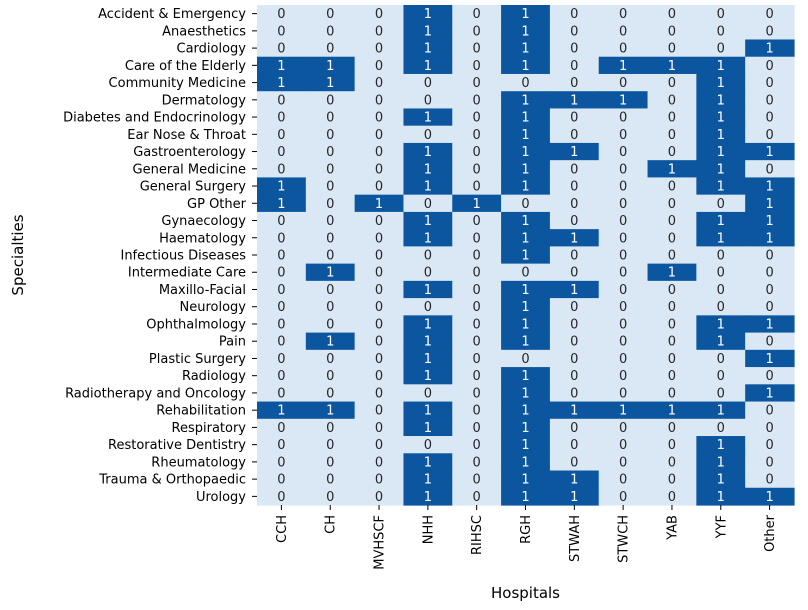 This screenshot has width=808, height=610. What do you see at coordinates (282, 529) in the screenshot?
I see `x-tick-label: CCH` at bounding box center [282, 529].